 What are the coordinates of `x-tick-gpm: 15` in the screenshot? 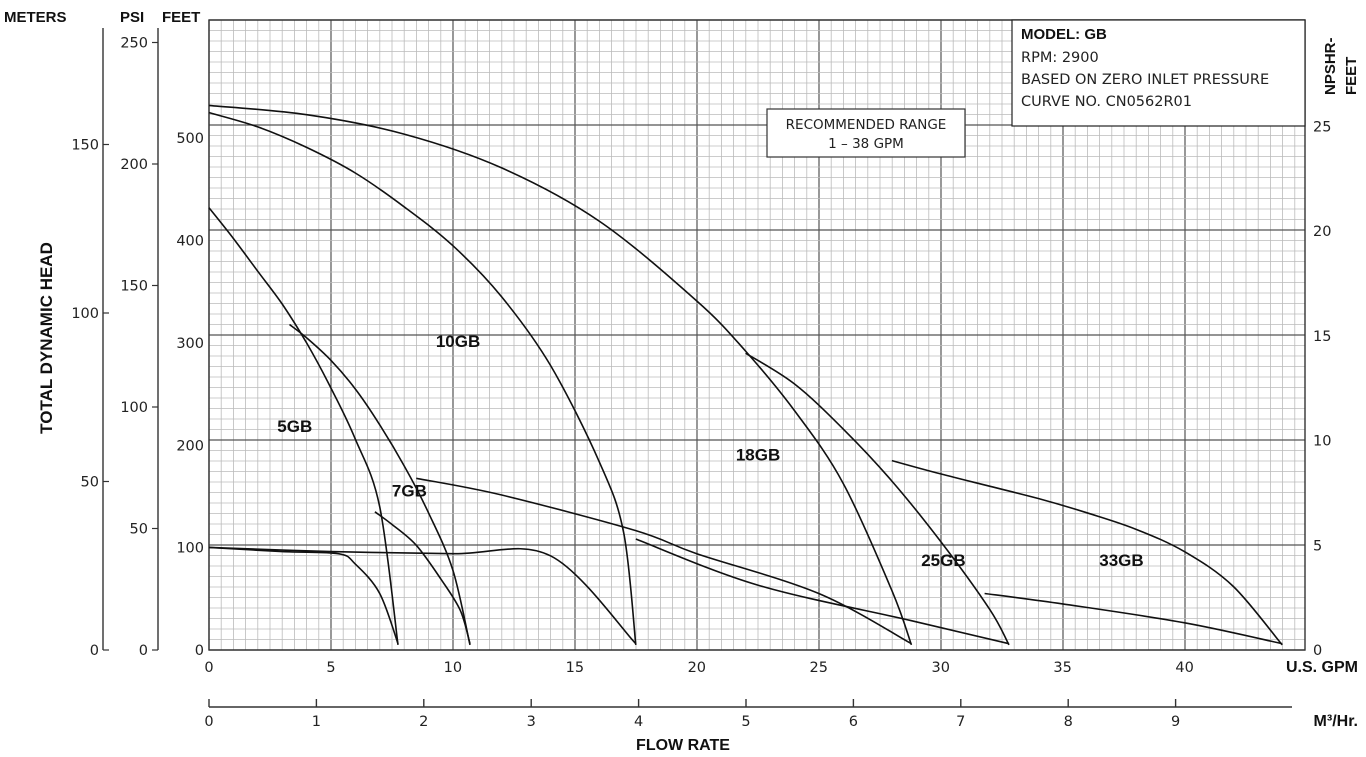 It's located at (575, 668).